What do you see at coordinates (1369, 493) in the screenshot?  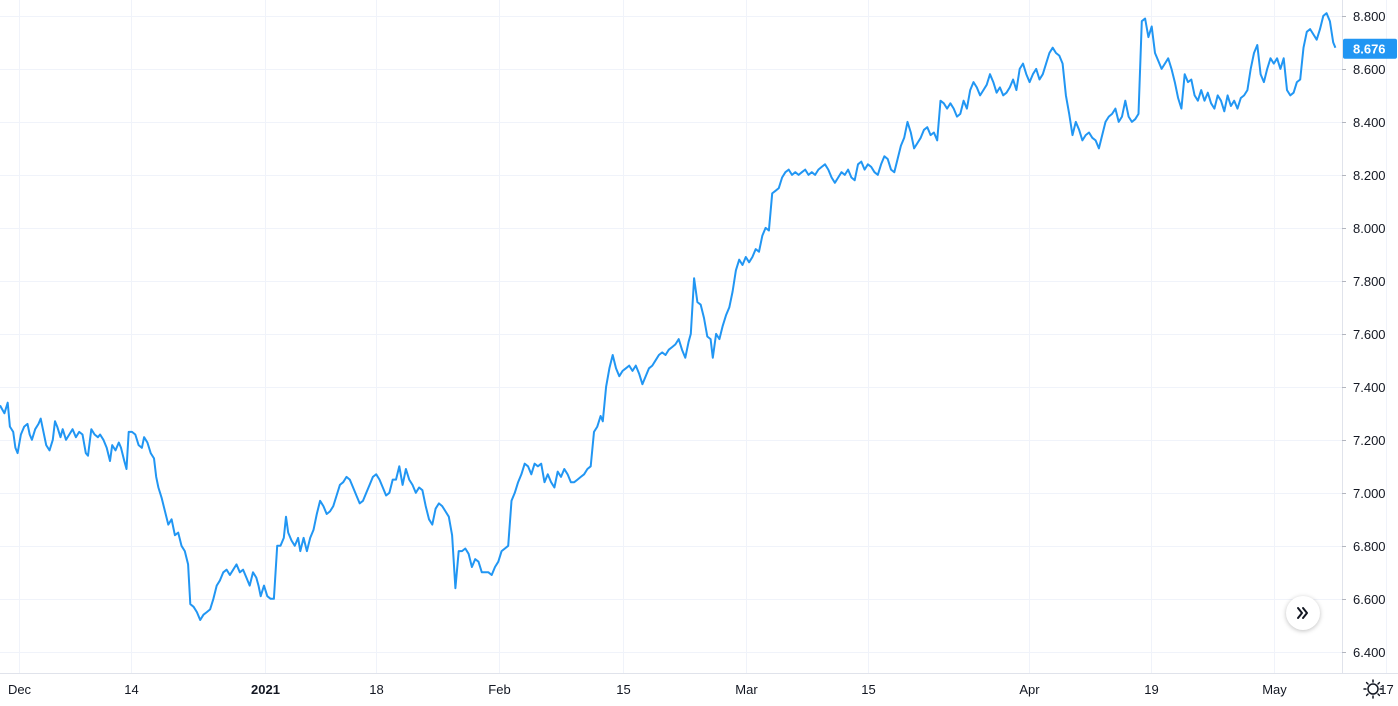 I see `y-tick-label: 7.000` at bounding box center [1369, 493].